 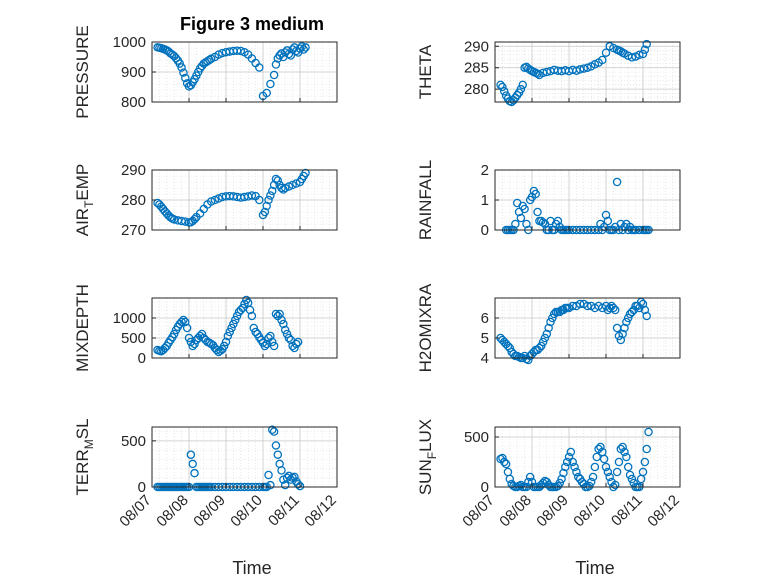 What do you see at coordinates (231, 197) in the screenshot?
I see `air-temp-series` at bounding box center [231, 197].